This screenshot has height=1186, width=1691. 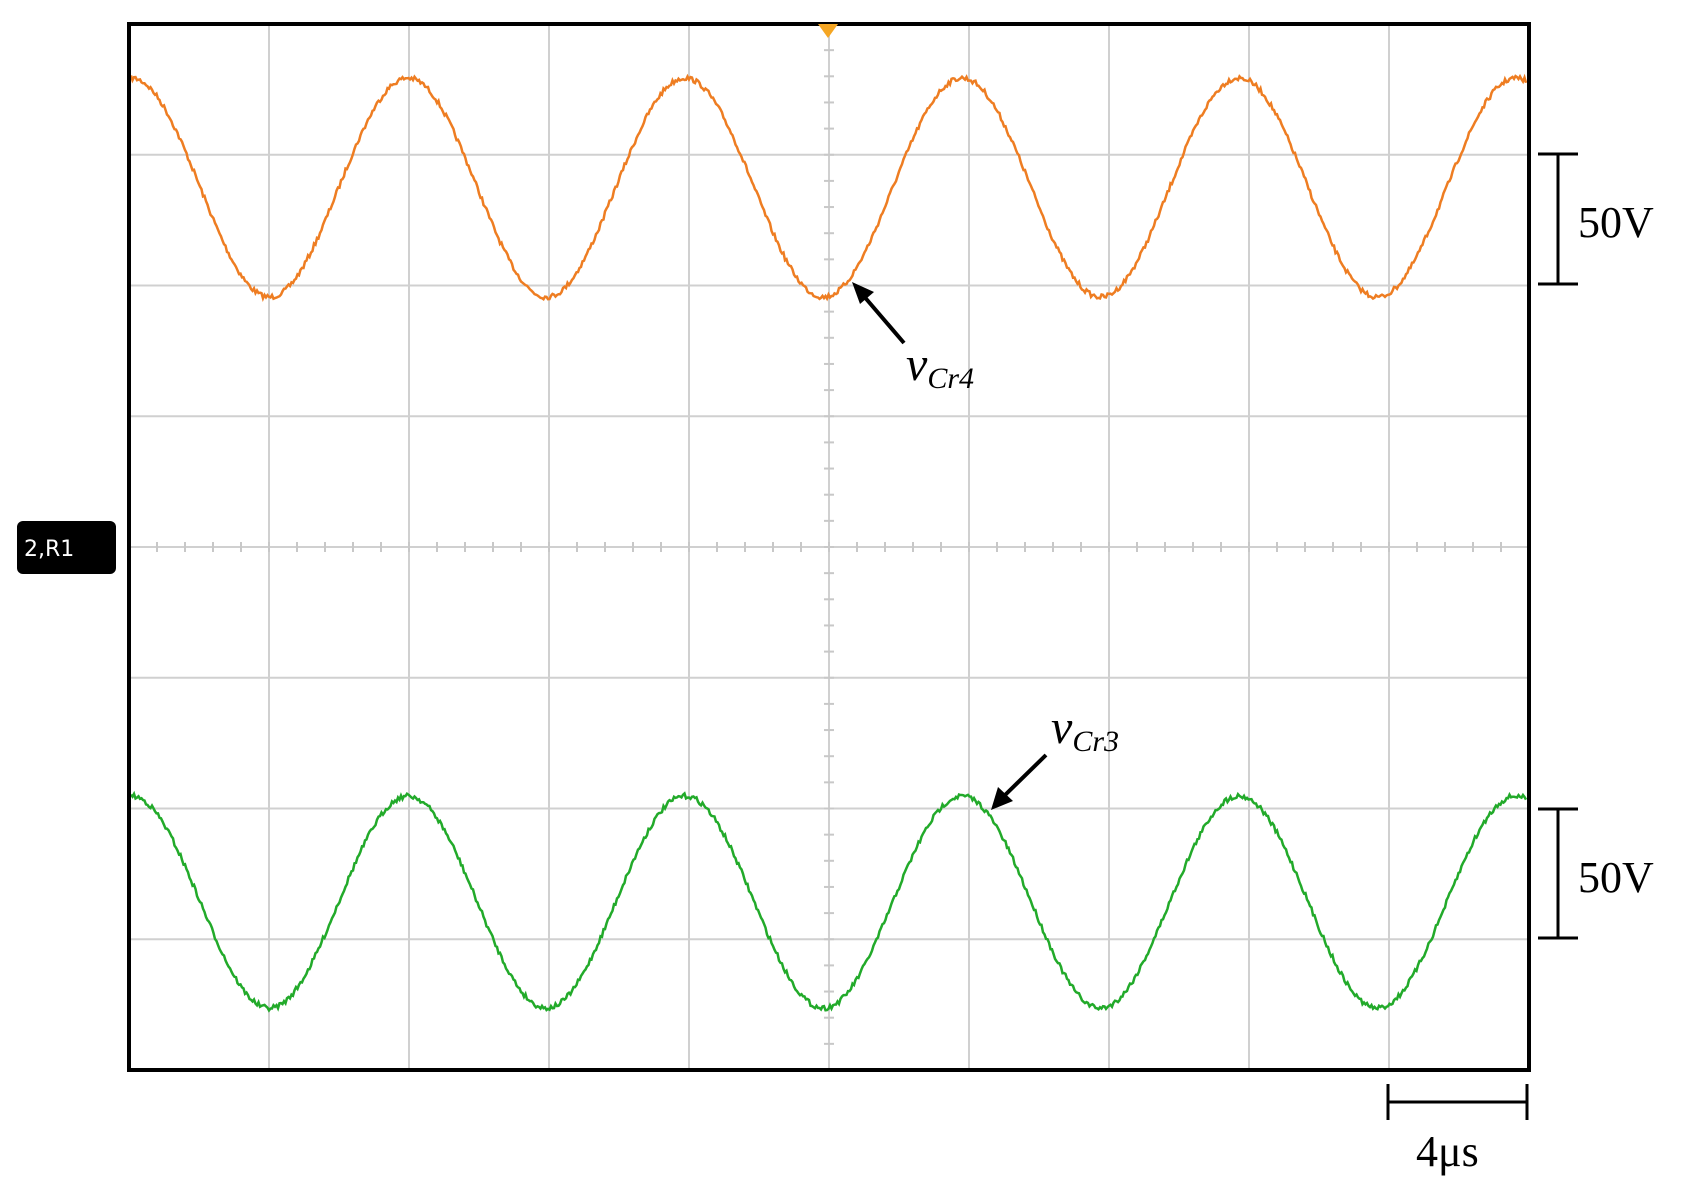 I want to click on channel-tag, so click(x=66, y=547).